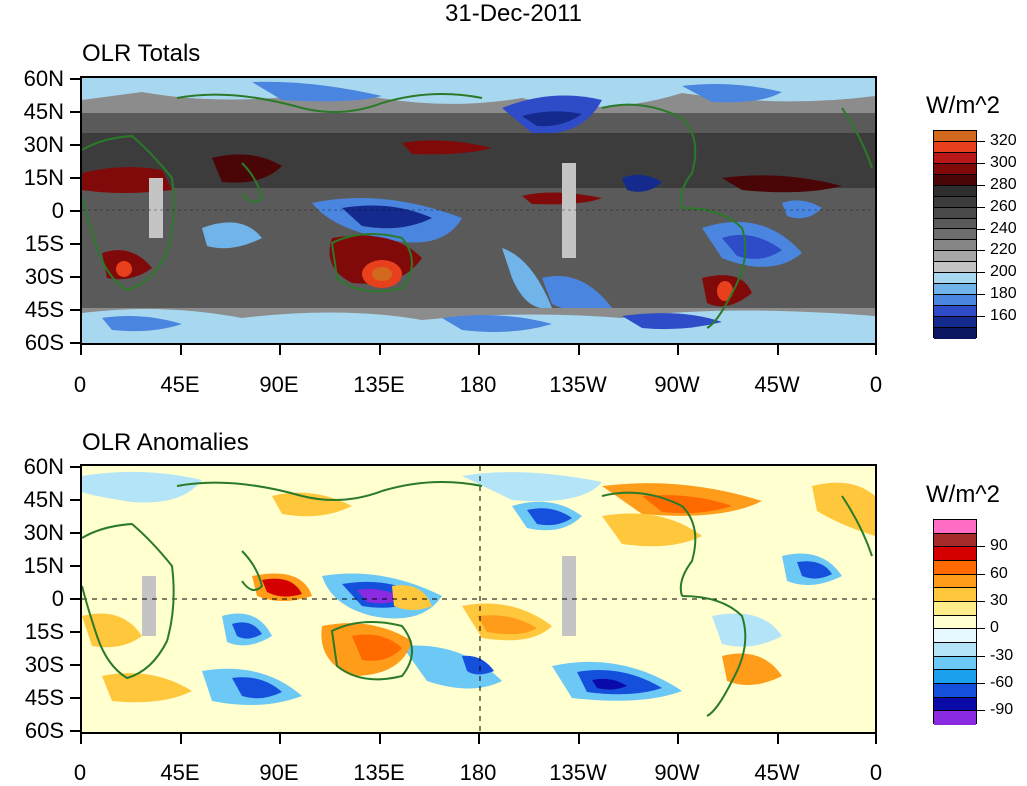 This screenshot has width=1027, height=786. What do you see at coordinates (1003, 272) in the screenshot?
I see `colorbar-label: 200` at bounding box center [1003, 272].